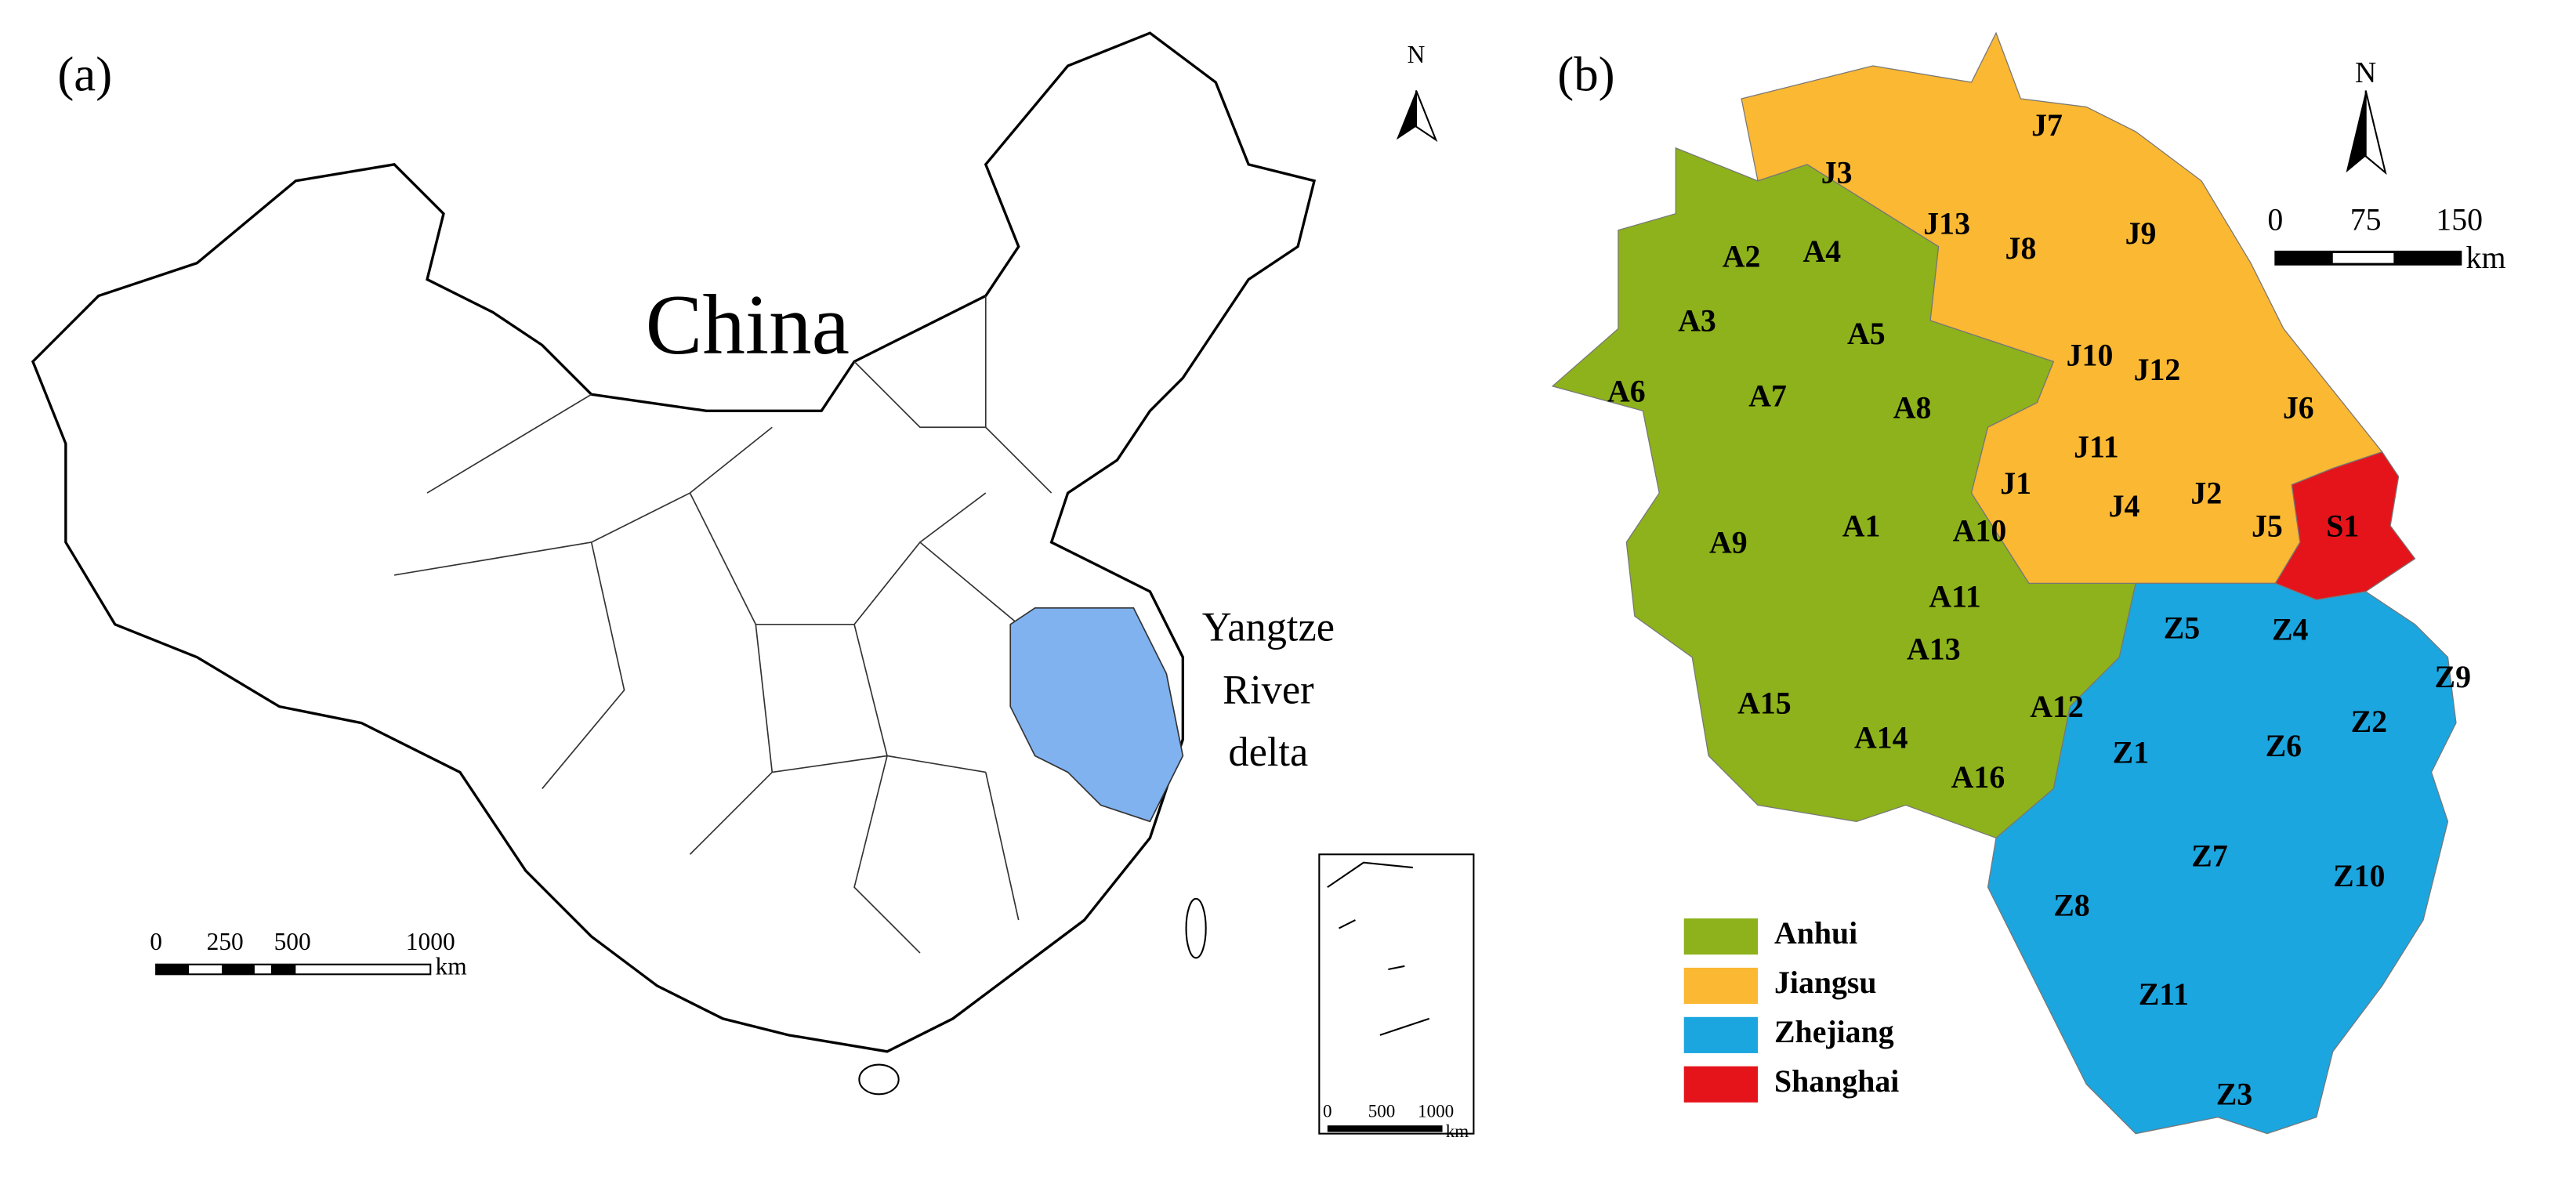  Describe the element at coordinates (748, 324) in the screenshot. I see `country-name: China` at that location.